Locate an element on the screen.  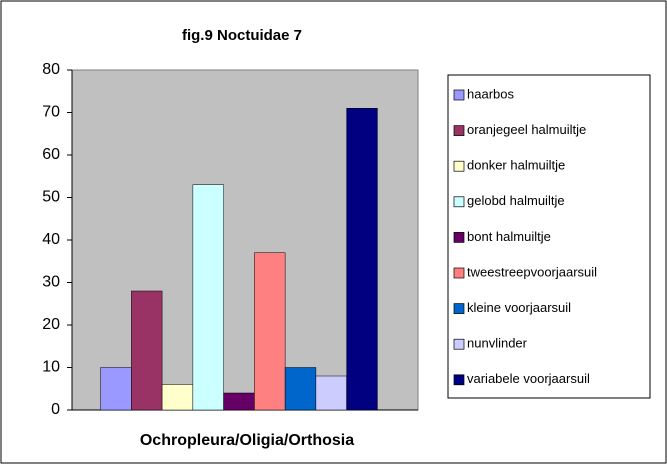
legend-label: gelobd halmuiltje is located at coordinates (516, 200).